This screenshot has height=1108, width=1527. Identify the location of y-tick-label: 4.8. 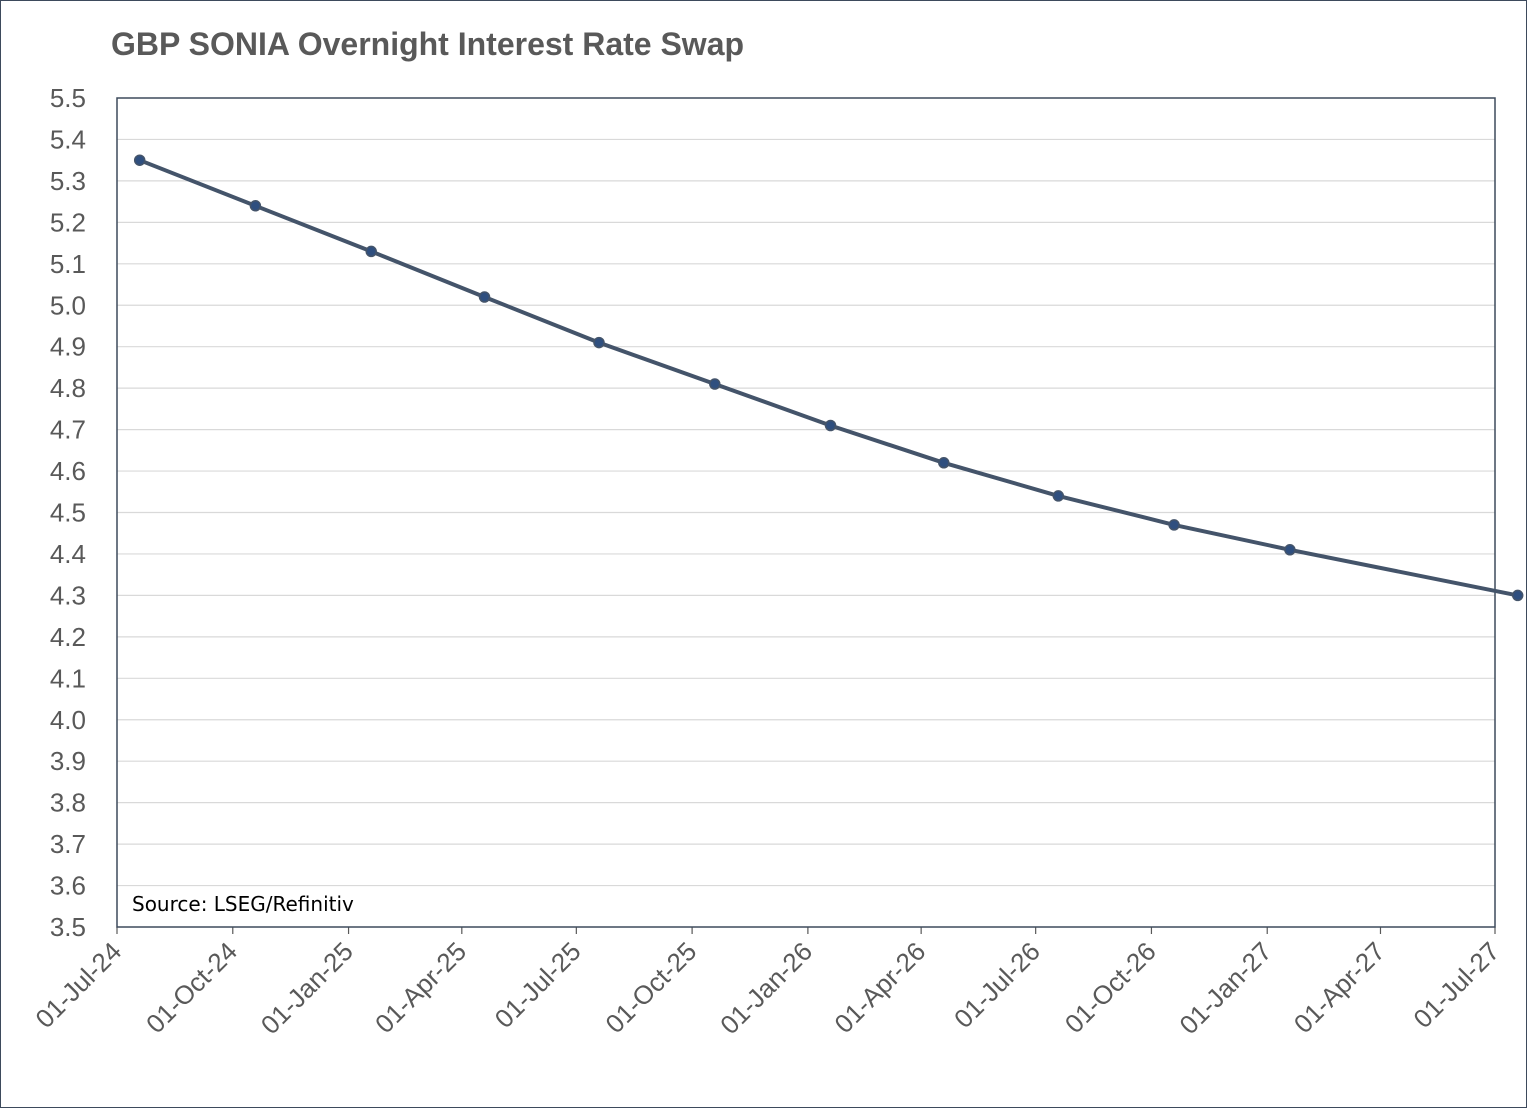
(68, 388).